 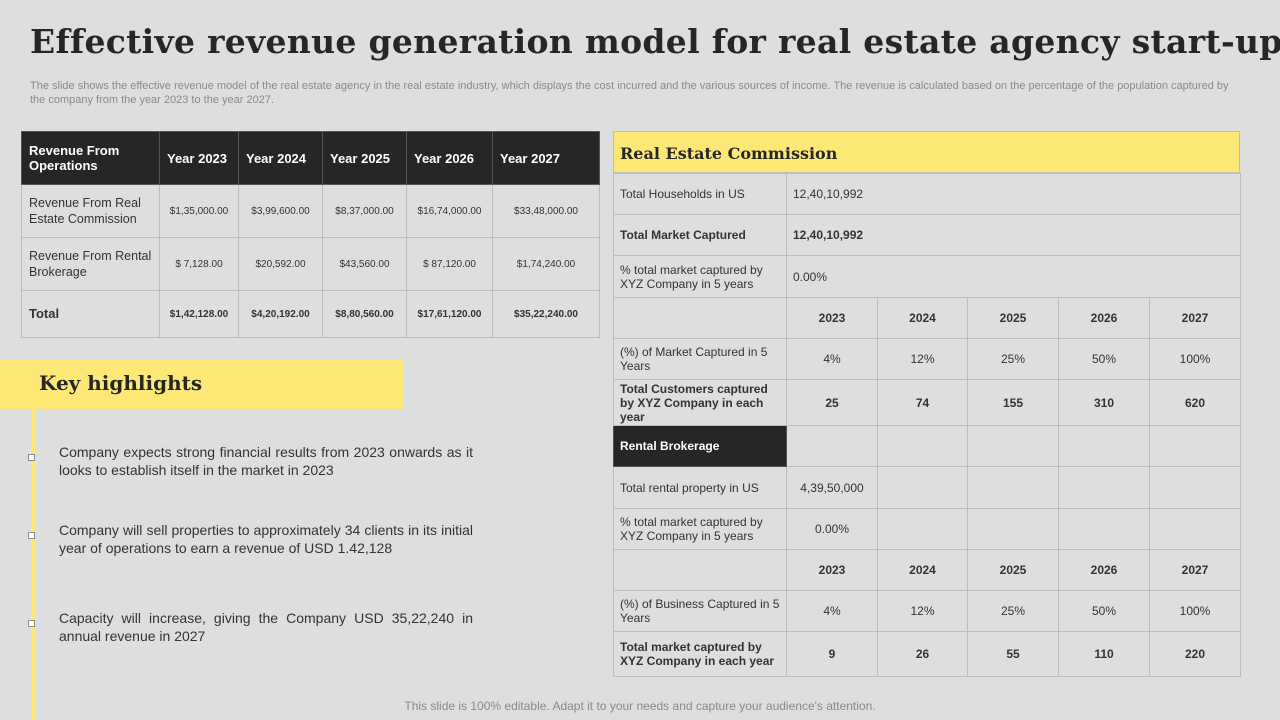 I want to click on header-cell: Year 2026, so click(x=449, y=158).